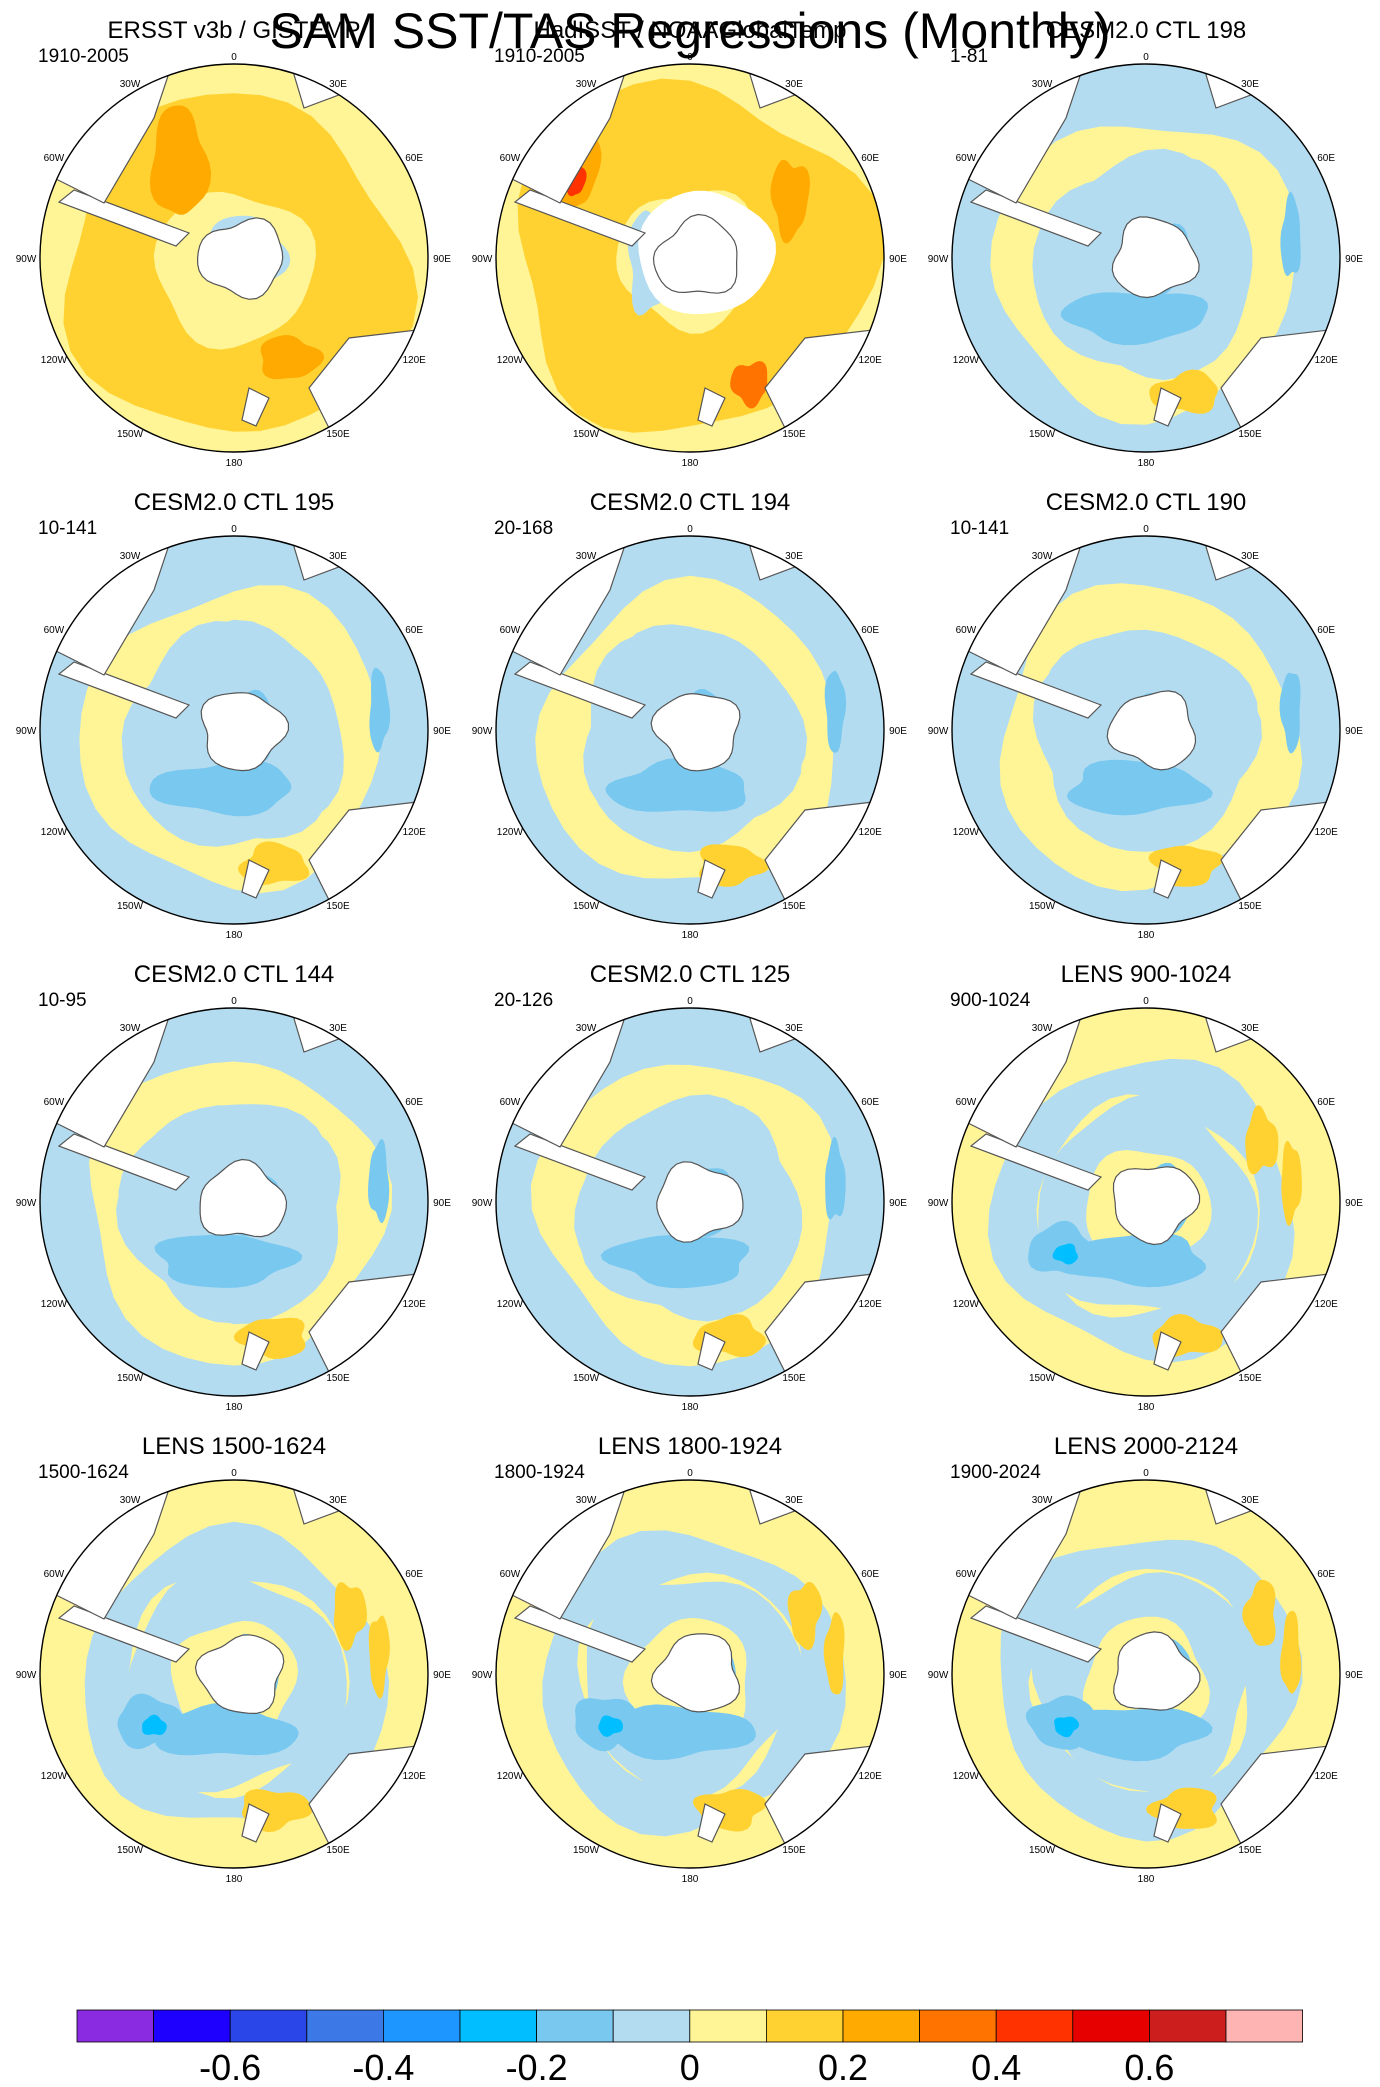  Describe the element at coordinates (1067, 1727) in the screenshot. I see `negative-anomaly-peak` at that location.